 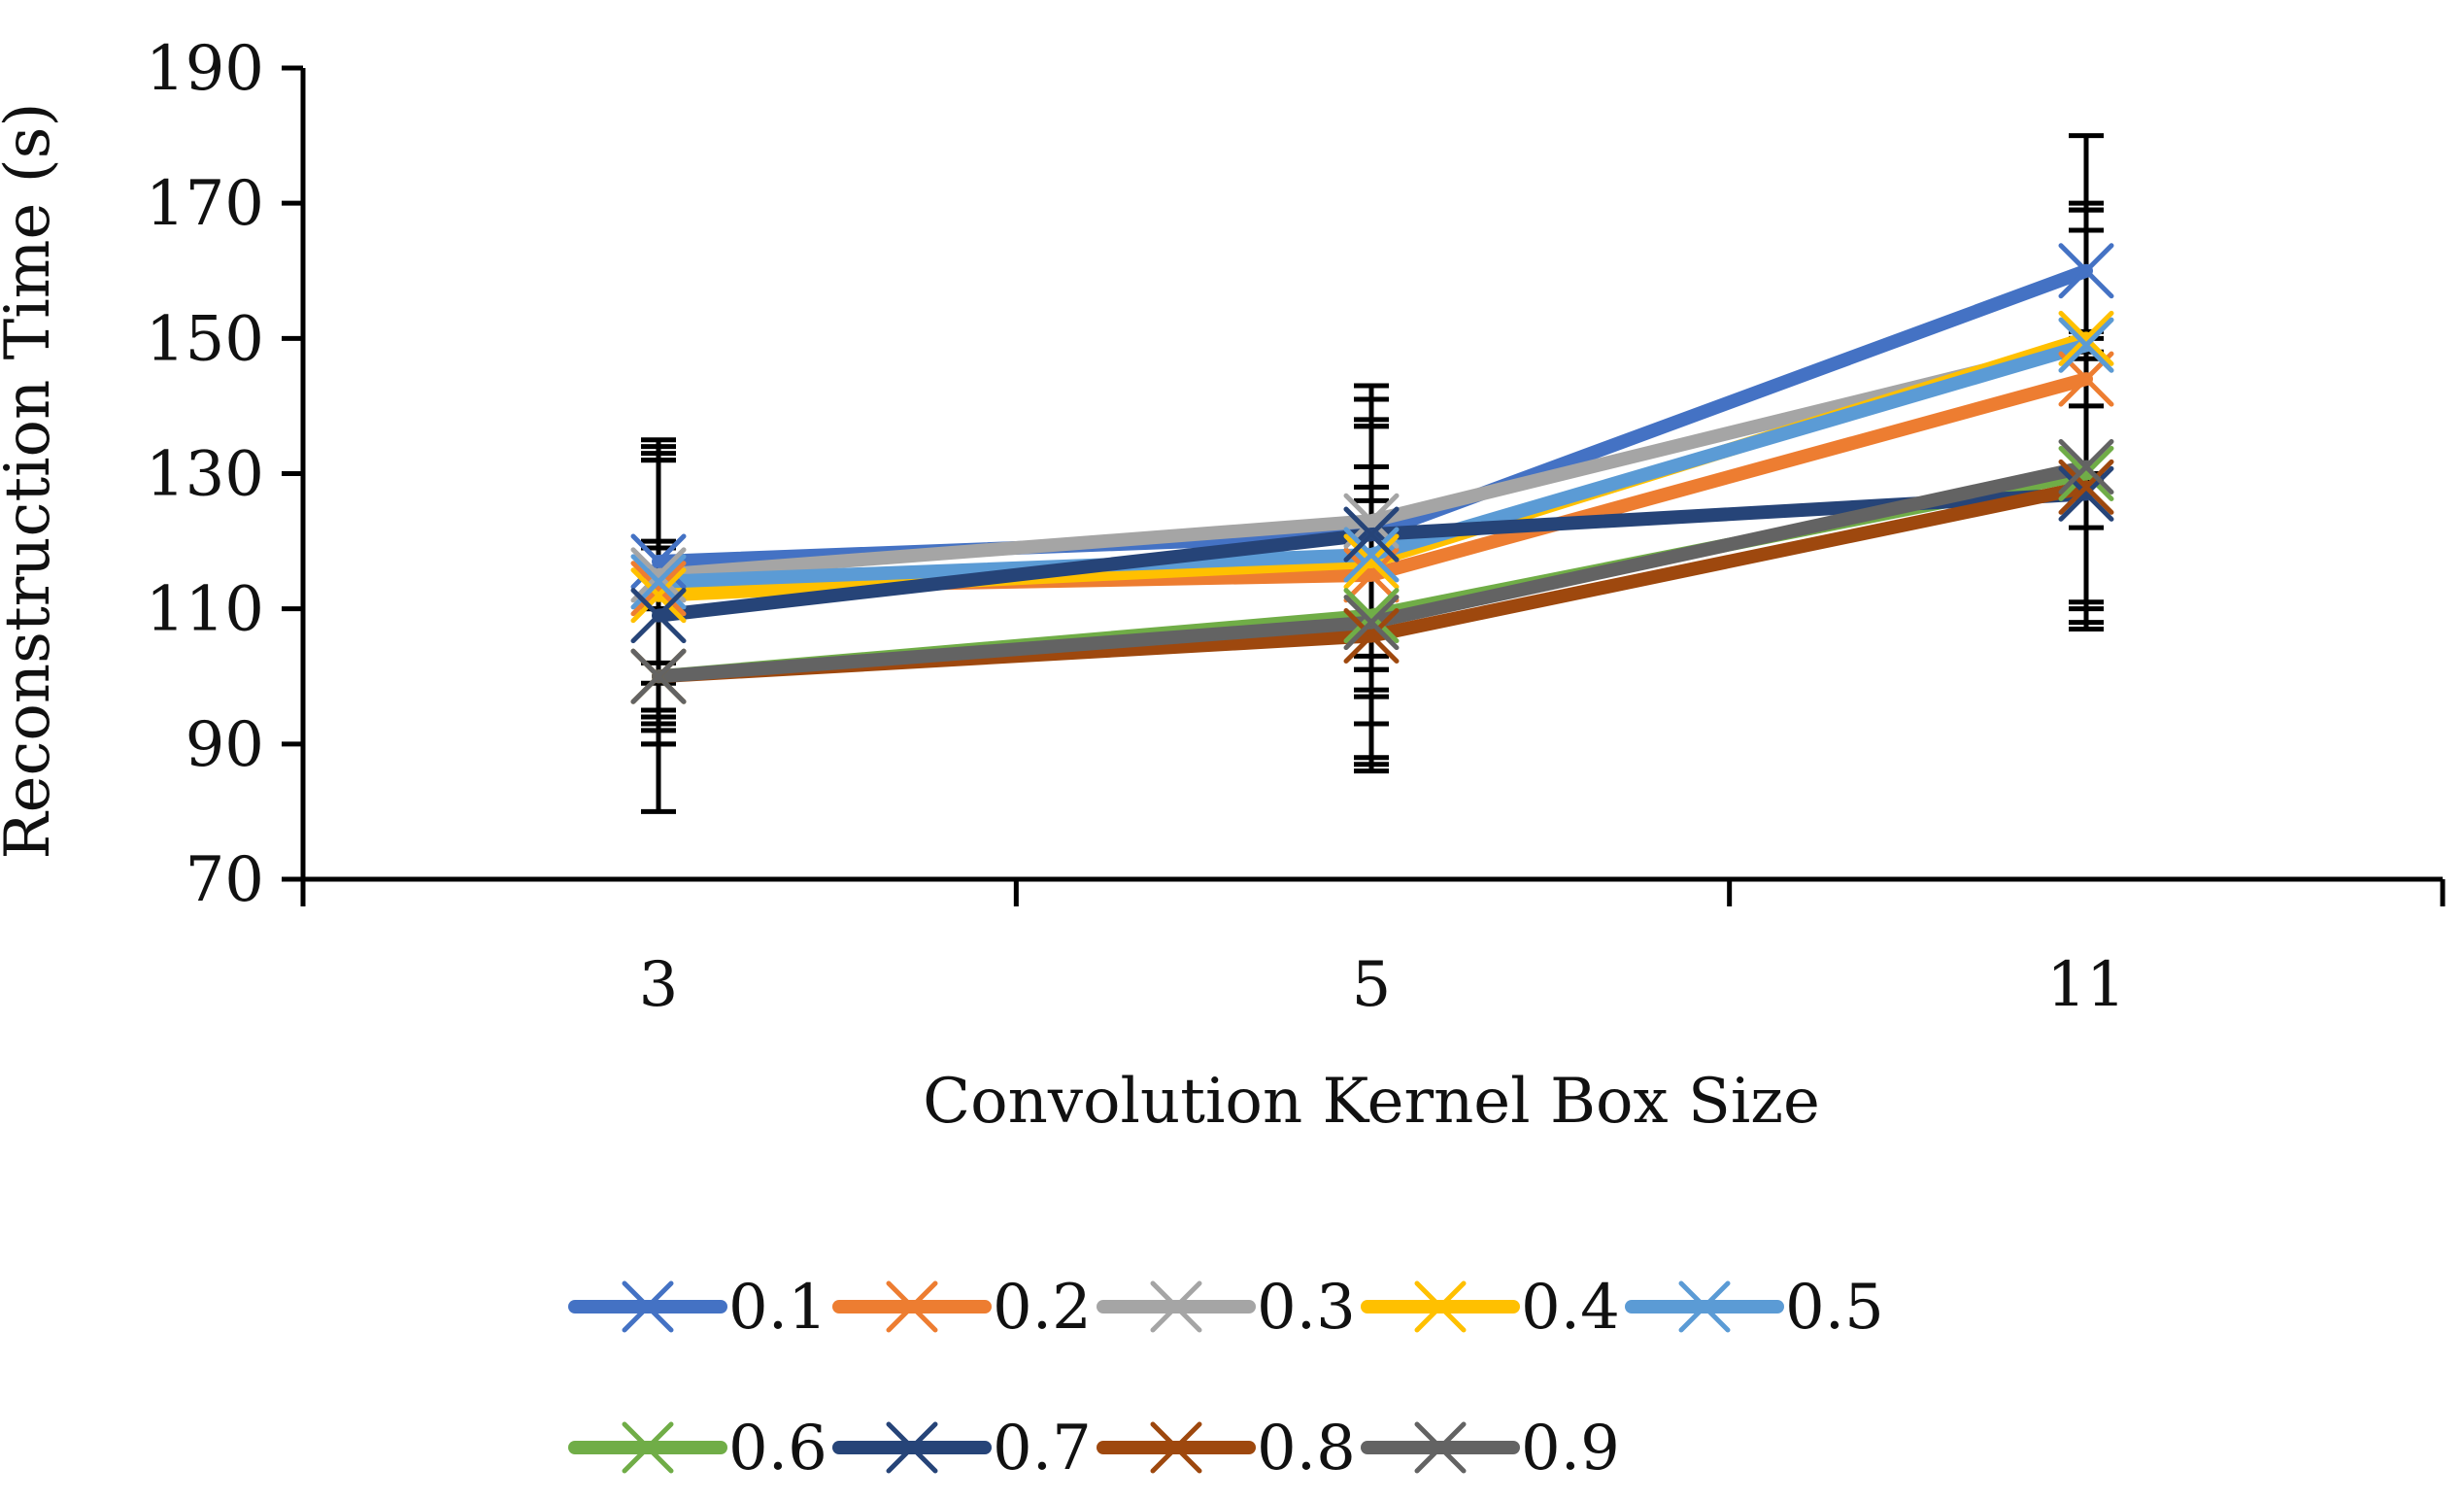 What do you see at coordinates (205, 475) in the screenshot?
I see `y-tick-label: 130` at bounding box center [205, 475].